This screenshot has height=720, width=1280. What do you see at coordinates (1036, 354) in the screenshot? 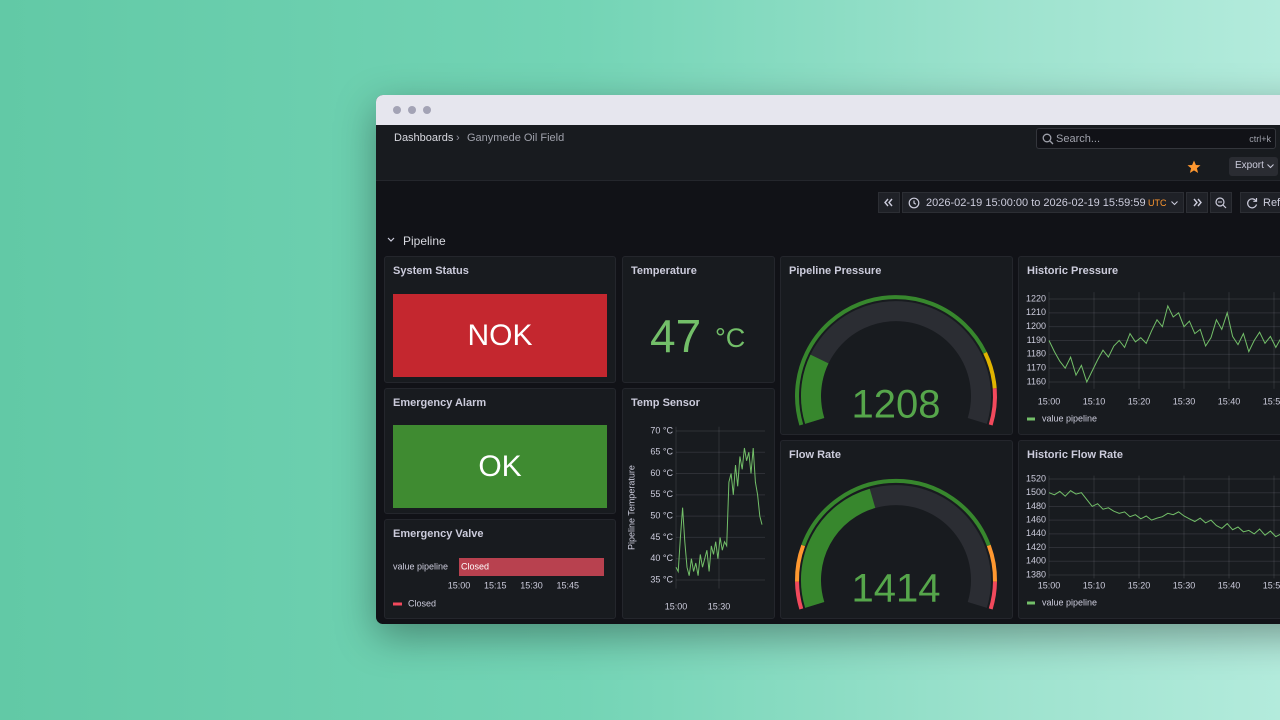
I see `y-tick-label: 1180` at bounding box center [1036, 354].